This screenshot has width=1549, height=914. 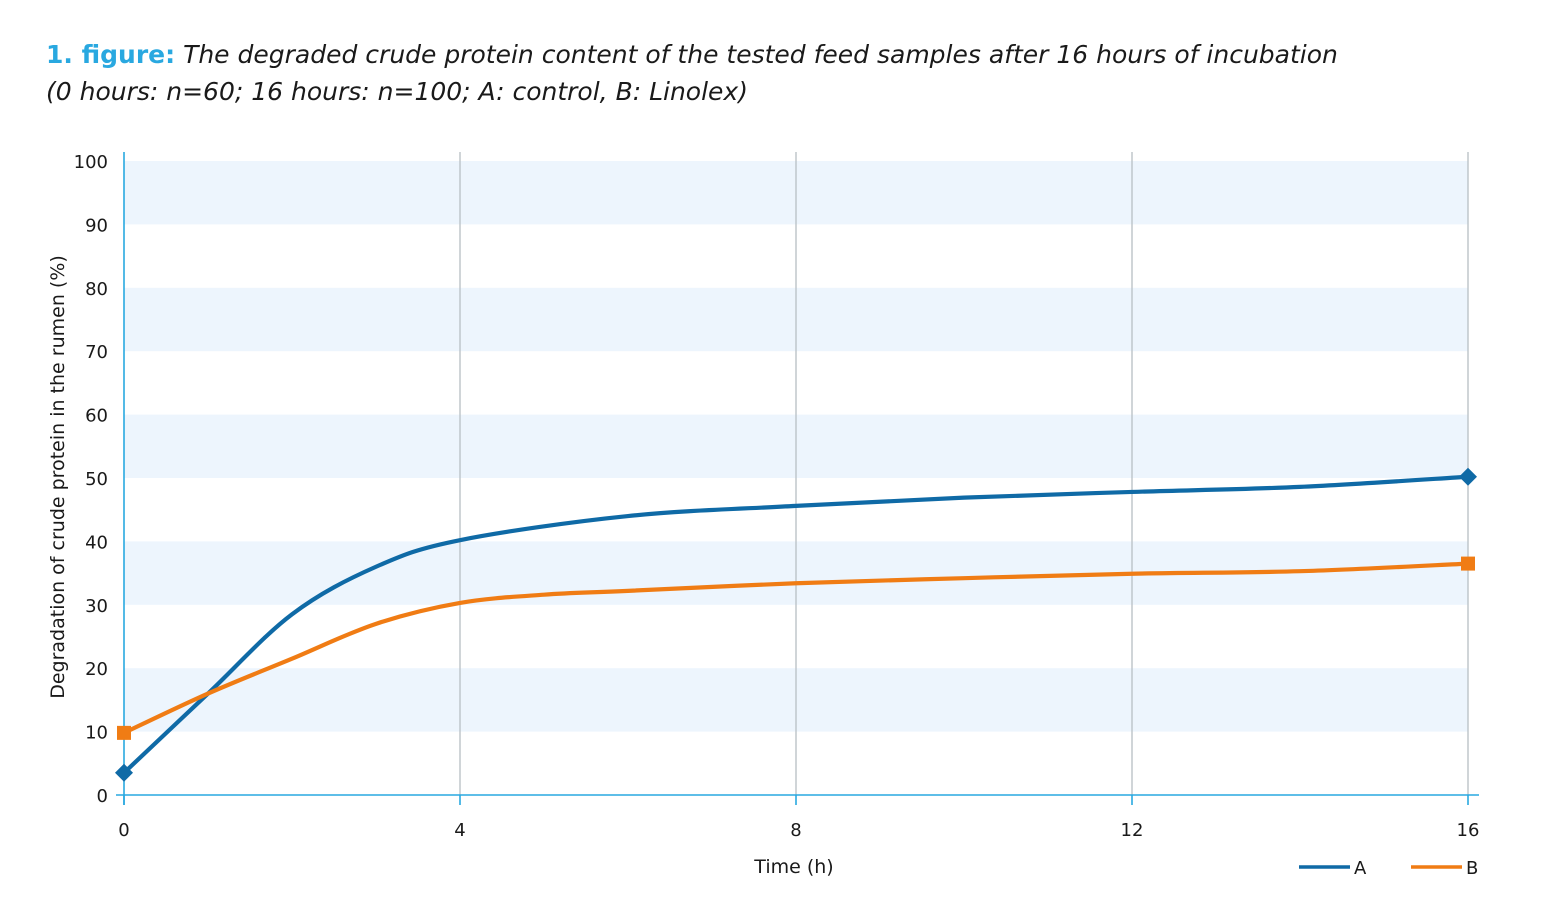 I want to click on y-tick-label-80: 80, so click(x=96, y=289).